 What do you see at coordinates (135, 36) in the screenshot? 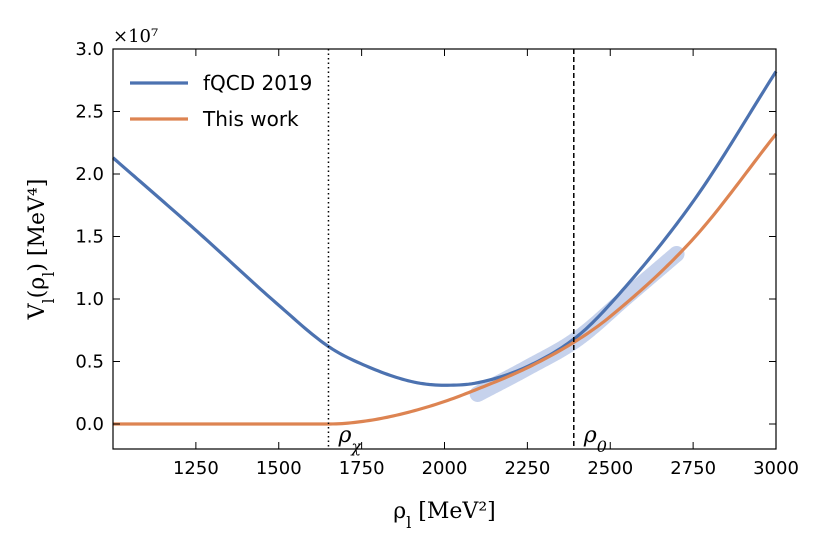
I see `y-scale-label: ×10⁷` at bounding box center [135, 36].